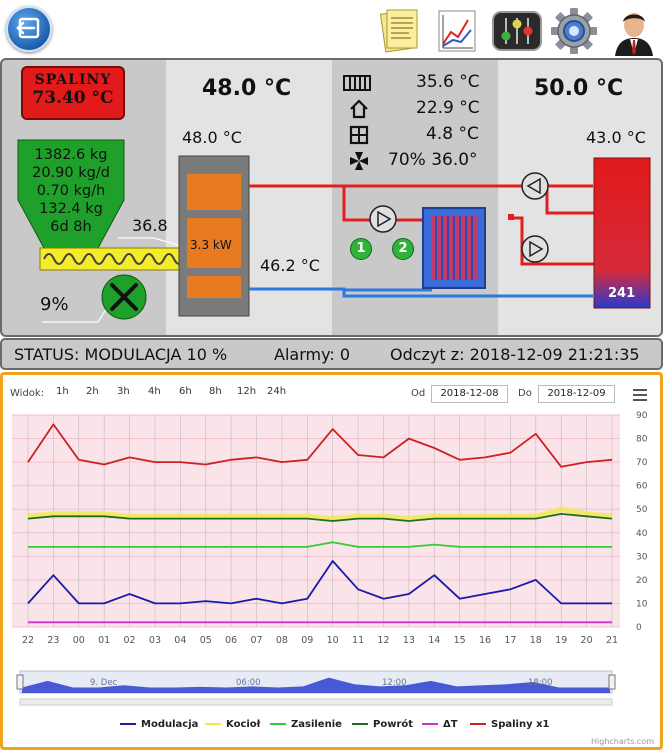 The width and height of the screenshot is (665, 750). What do you see at coordinates (232, 724) in the screenshot?
I see `legend-kociol: Kocioł` at bounding box center [232, 724].